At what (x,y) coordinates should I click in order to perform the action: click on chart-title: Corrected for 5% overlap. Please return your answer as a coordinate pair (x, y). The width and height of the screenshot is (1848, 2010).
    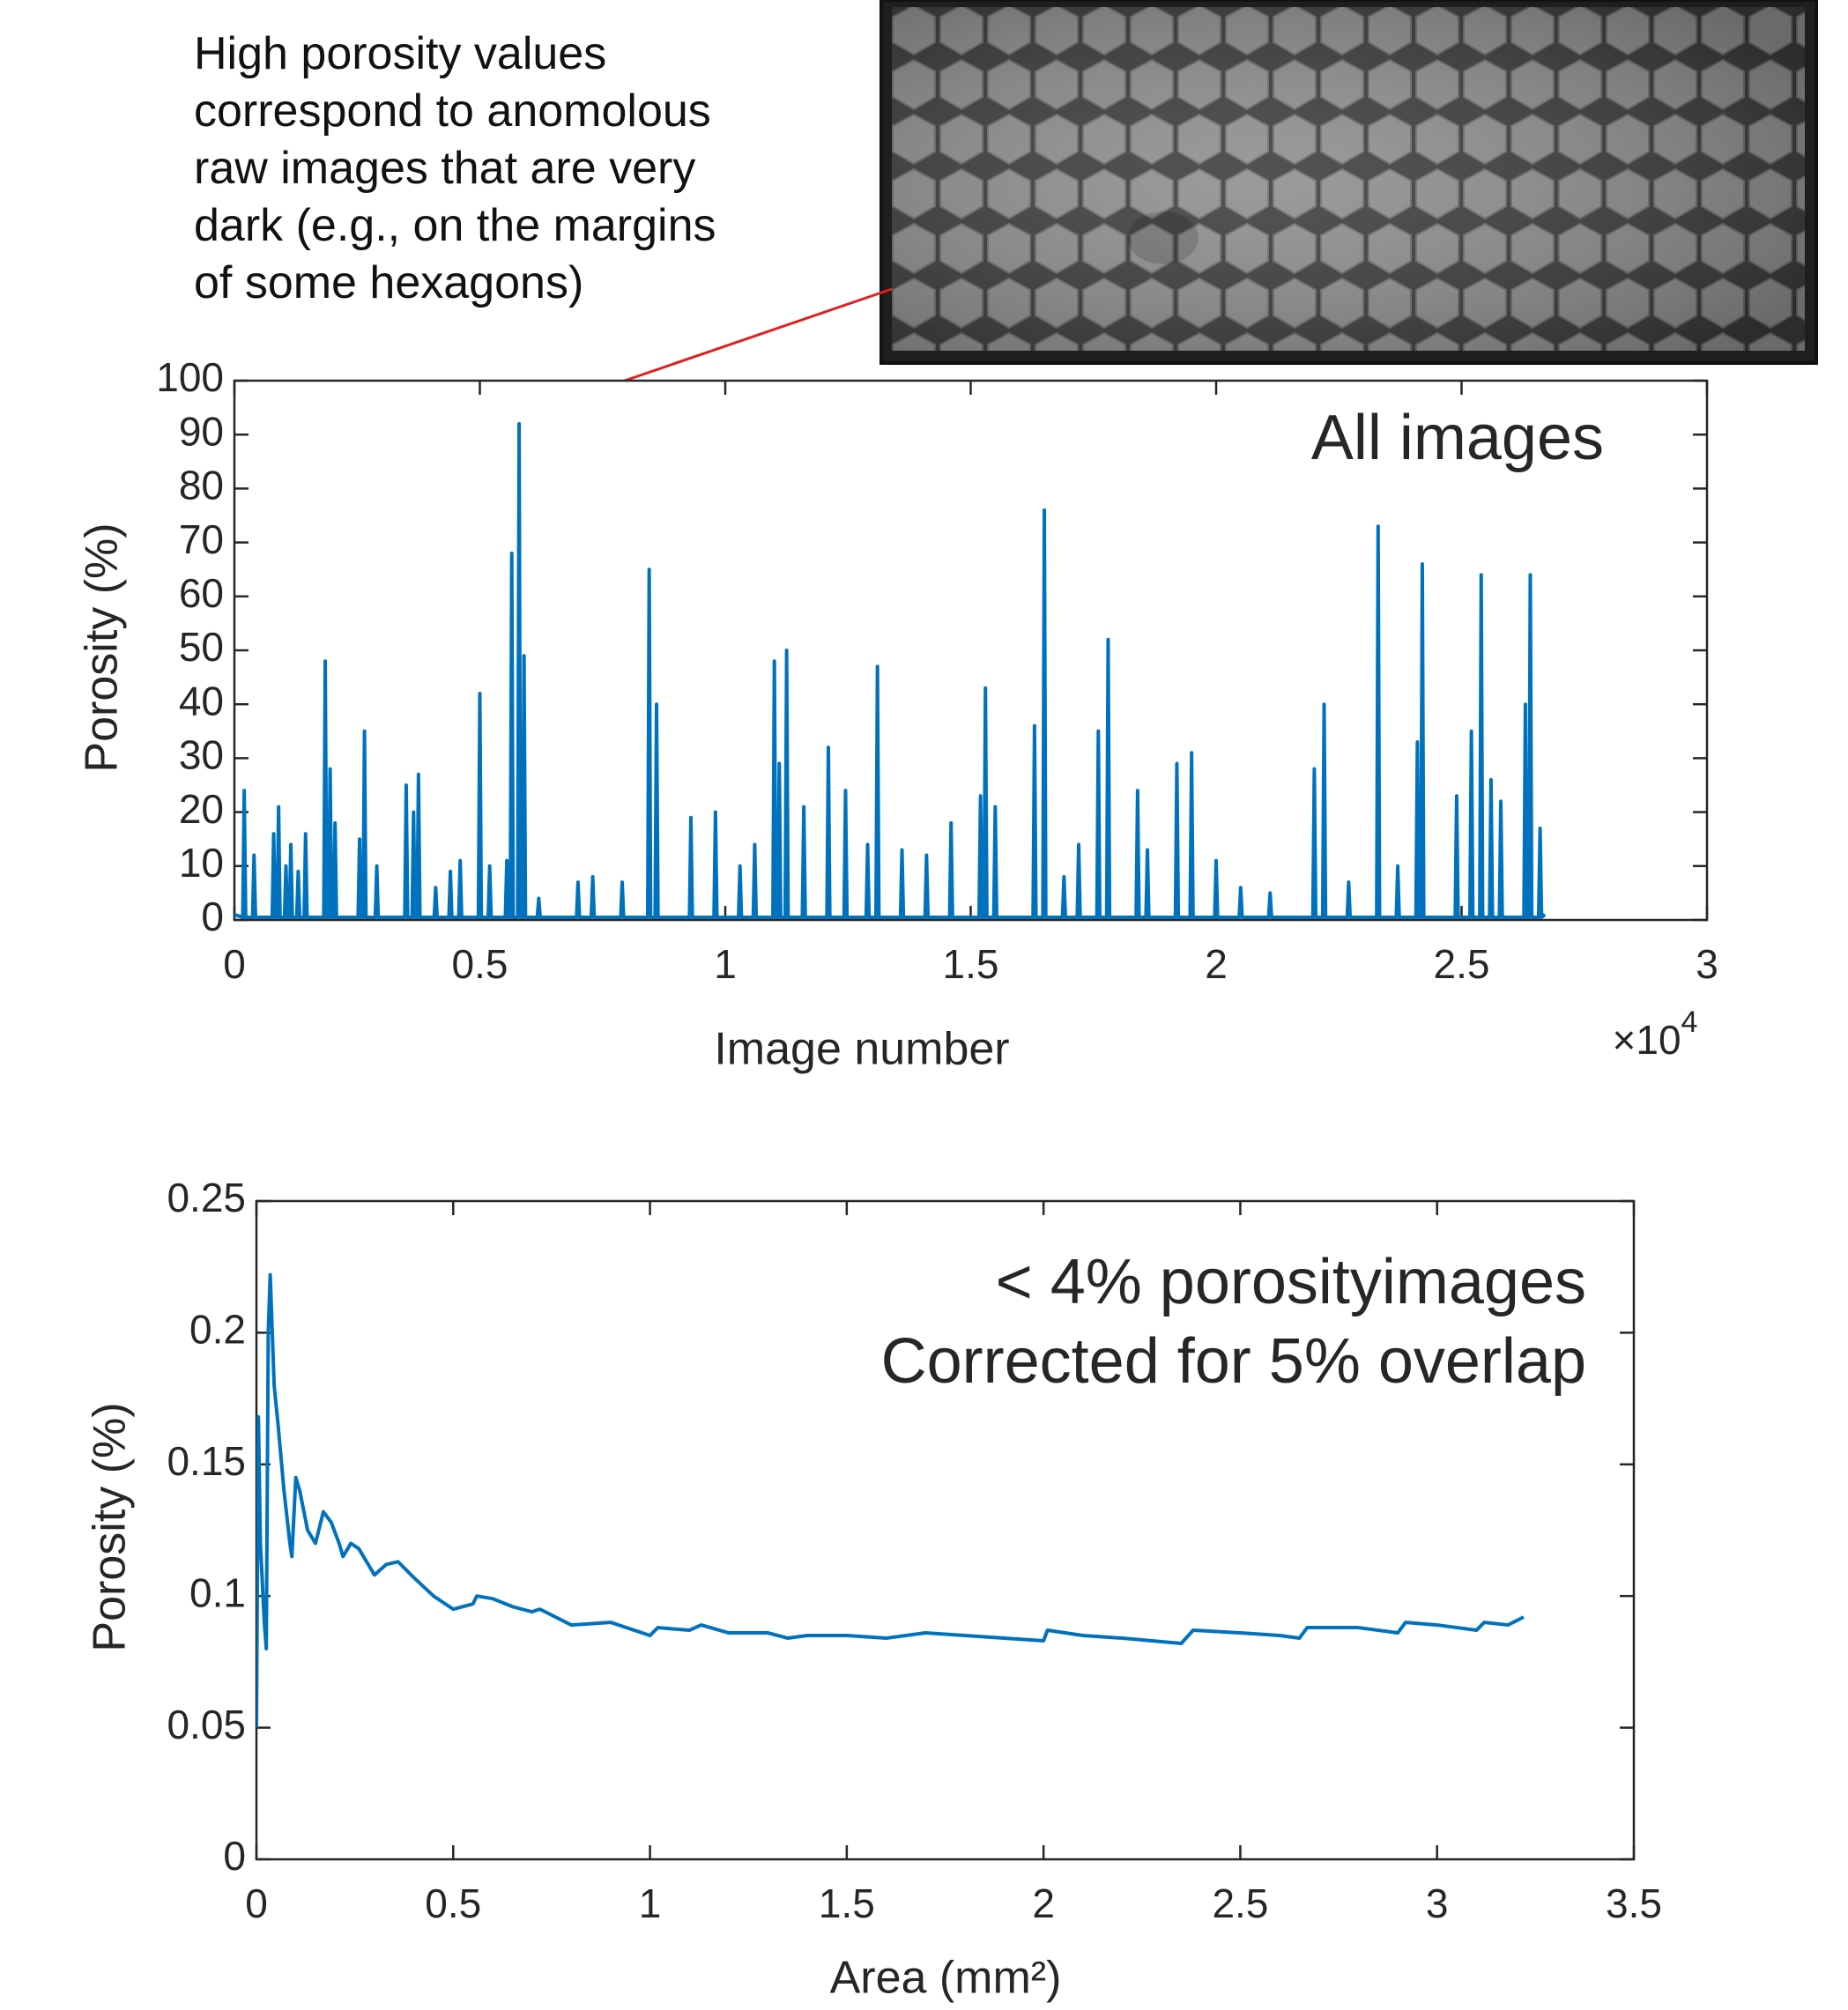
    Looking at the image, I should click on (1233, 1361).